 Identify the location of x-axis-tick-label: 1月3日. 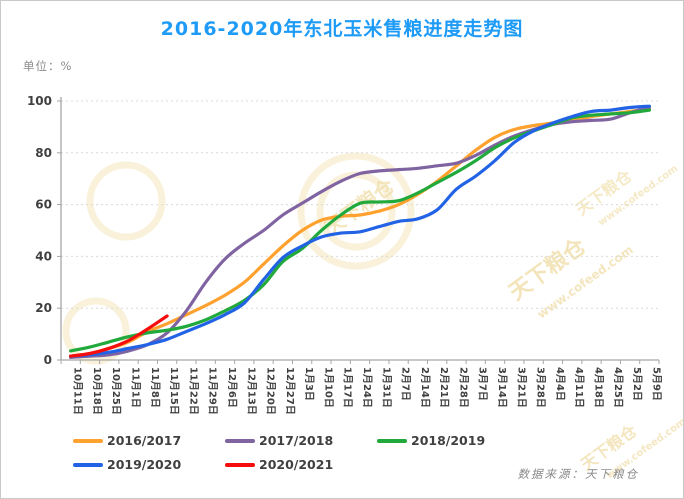
(309, 384).